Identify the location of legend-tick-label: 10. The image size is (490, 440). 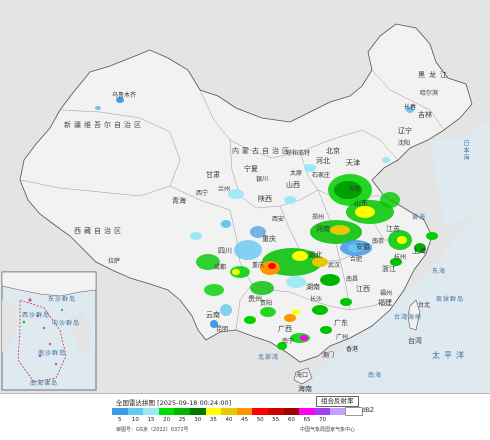
(135, 420).